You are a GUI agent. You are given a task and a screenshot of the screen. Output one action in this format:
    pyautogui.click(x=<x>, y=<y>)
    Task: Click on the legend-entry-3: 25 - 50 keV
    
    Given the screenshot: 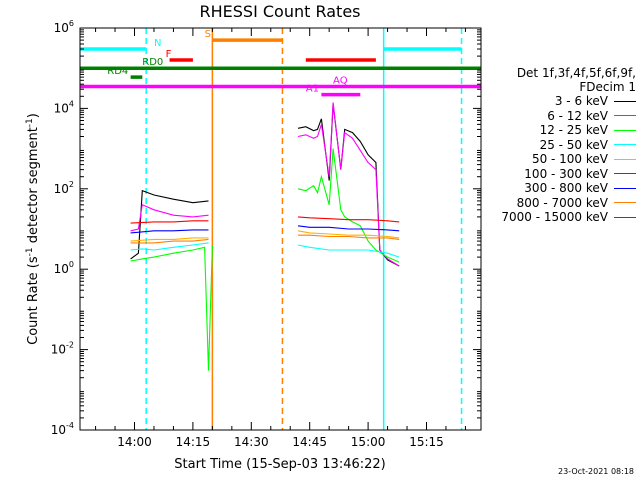 What is the action you would take?
    pyautogui.click(x=560, y=145)
    